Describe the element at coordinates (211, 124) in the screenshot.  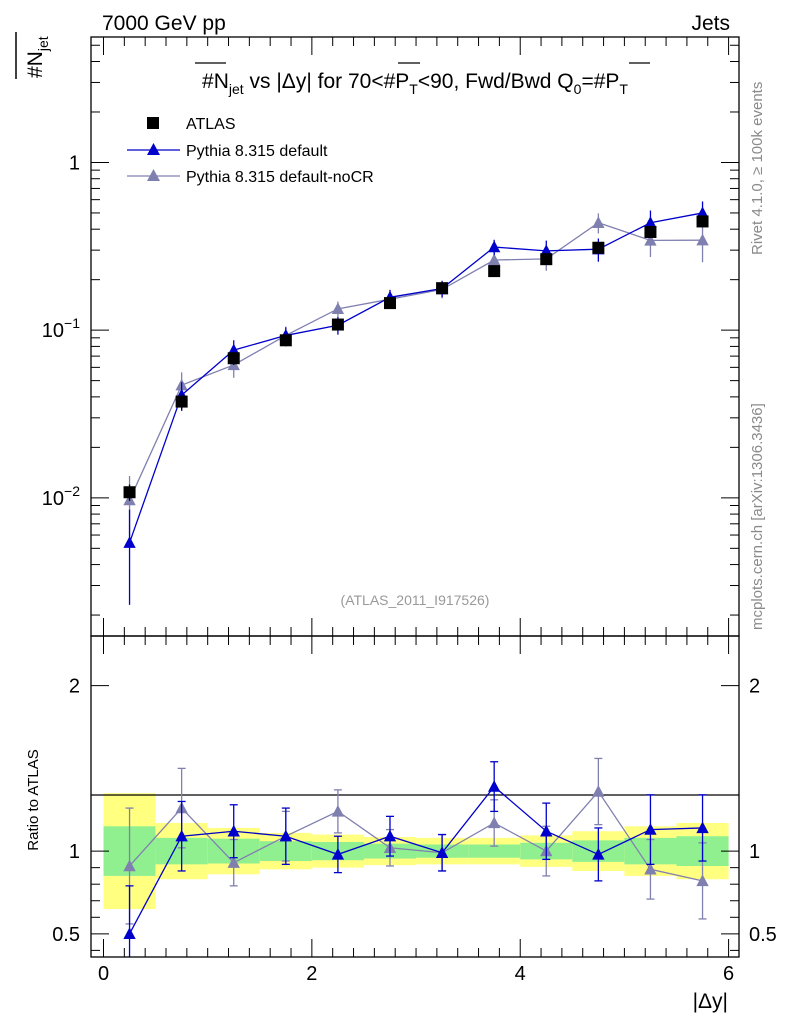
I see `legend-label-atlas: ATLAS` at that location.